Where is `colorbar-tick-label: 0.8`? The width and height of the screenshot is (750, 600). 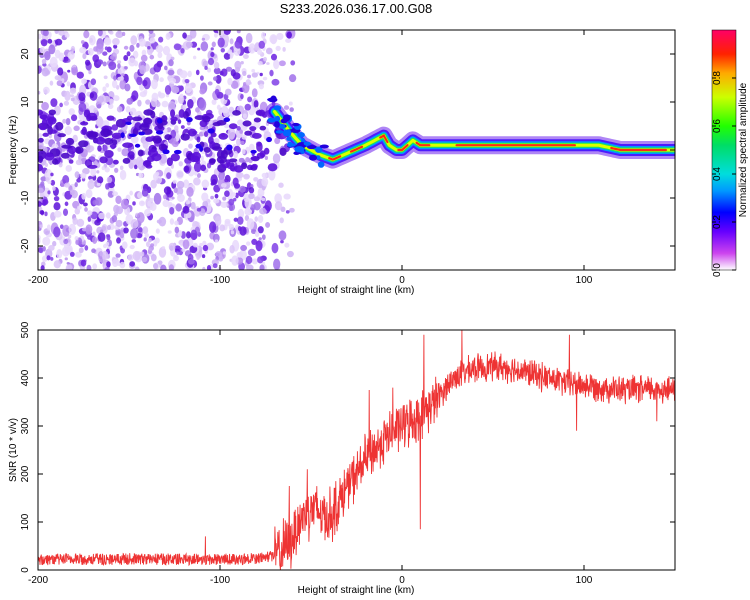
colorbar-tick-label: 0.8 is located at coordinates (717, 78).